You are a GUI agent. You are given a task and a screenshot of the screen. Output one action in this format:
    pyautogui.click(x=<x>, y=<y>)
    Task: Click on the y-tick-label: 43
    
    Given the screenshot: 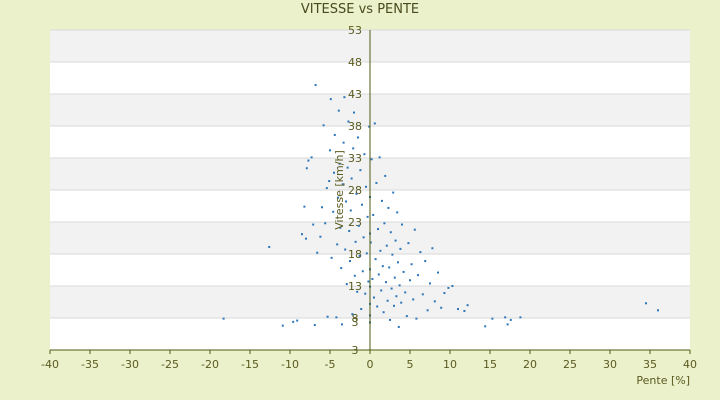 What is the action you would take?
    pyautogui.click(x=355, y=94)
    